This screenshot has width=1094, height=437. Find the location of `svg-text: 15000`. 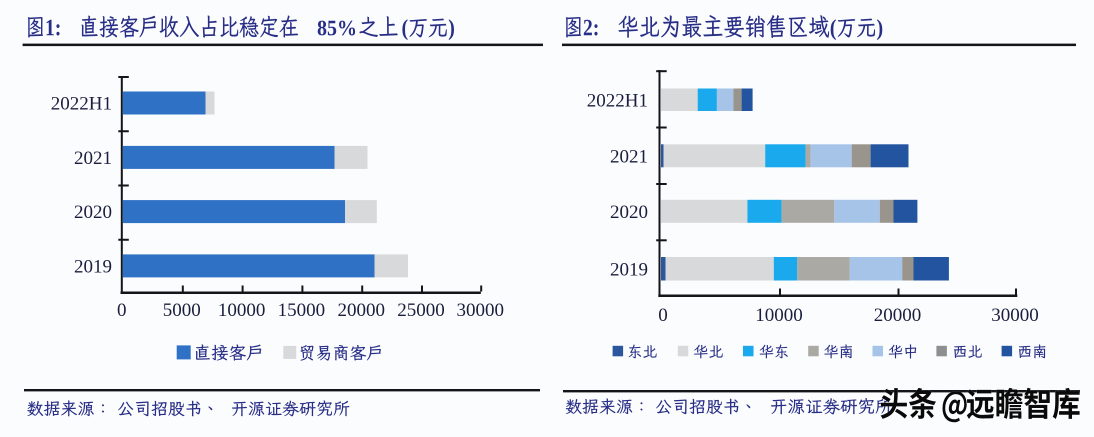

svg-text: 15000 is located at coordinates (302, 310).